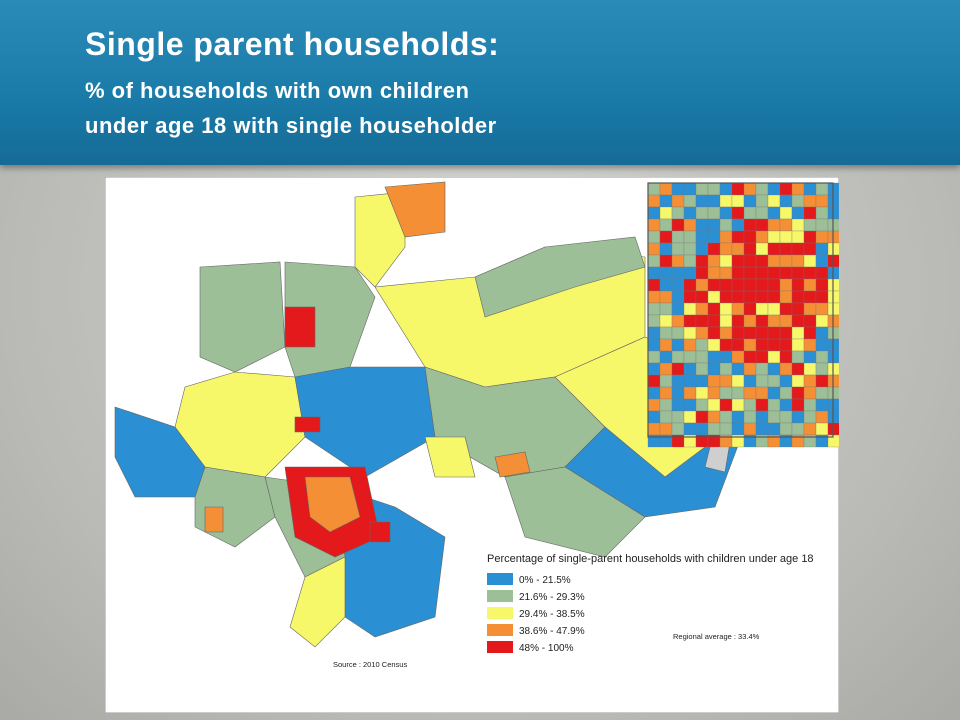 Image resolution: width=960 pixels, height=720 pixels. I want to click on legend-label: 29.4% - 38.5%, so click(552, 614).